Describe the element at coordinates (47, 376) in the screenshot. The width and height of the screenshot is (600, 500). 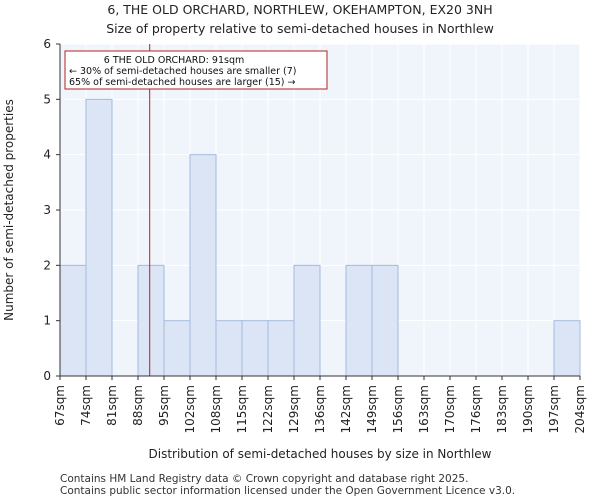
I see `y-tick-label: 0` at that location.